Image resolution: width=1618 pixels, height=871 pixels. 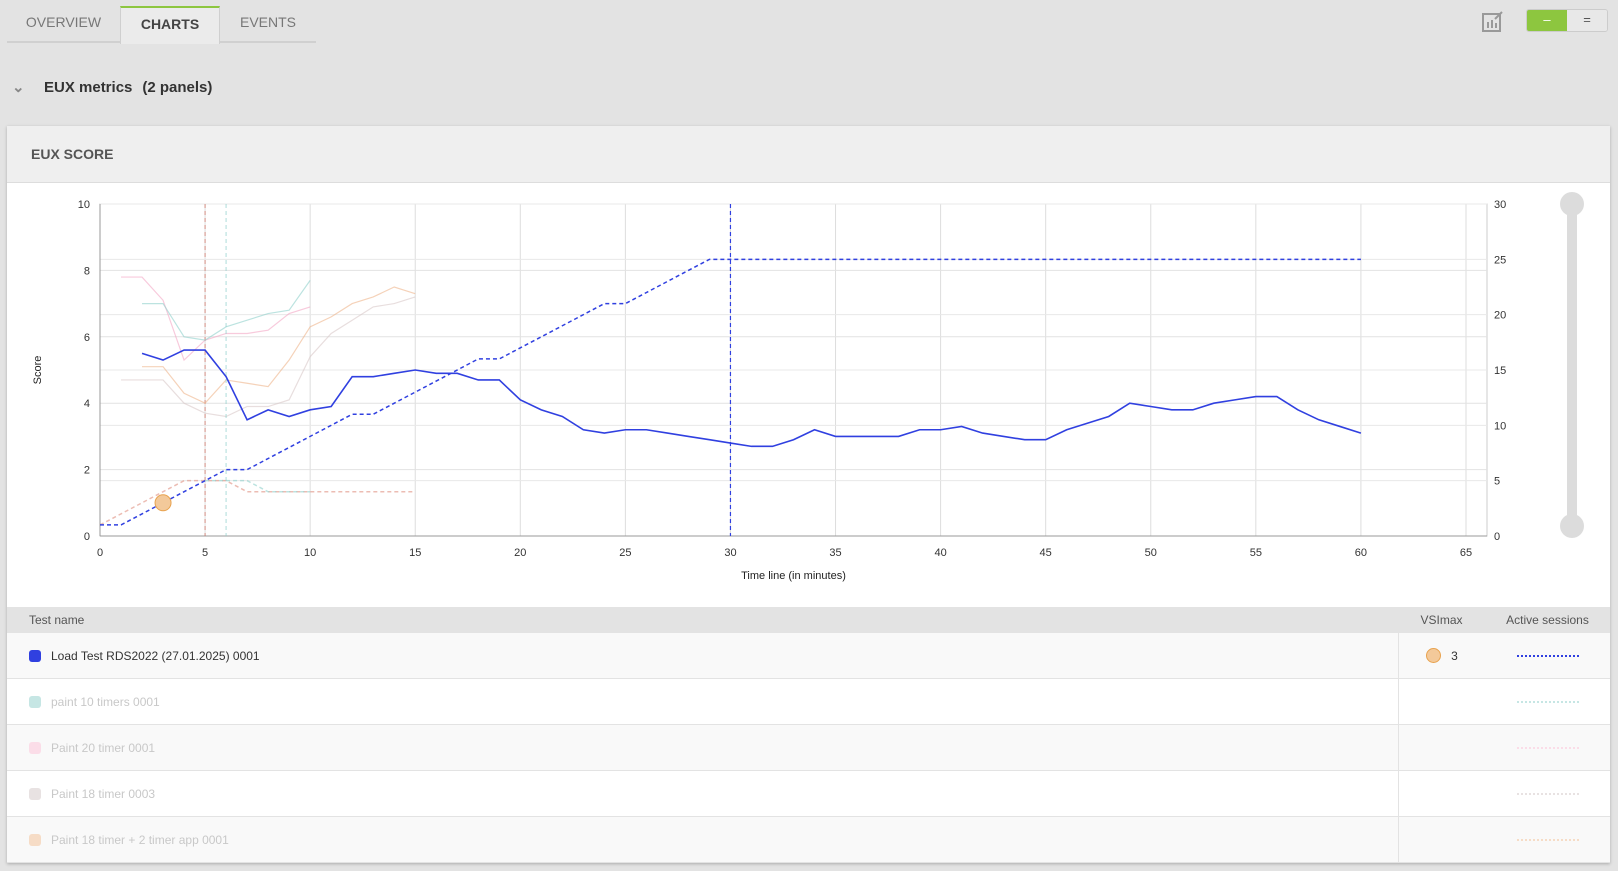 What do you see at coordinates (1256, 553) in the screenshot?
I see `x-tick-label: 55` at bounding box center [1256, 553].